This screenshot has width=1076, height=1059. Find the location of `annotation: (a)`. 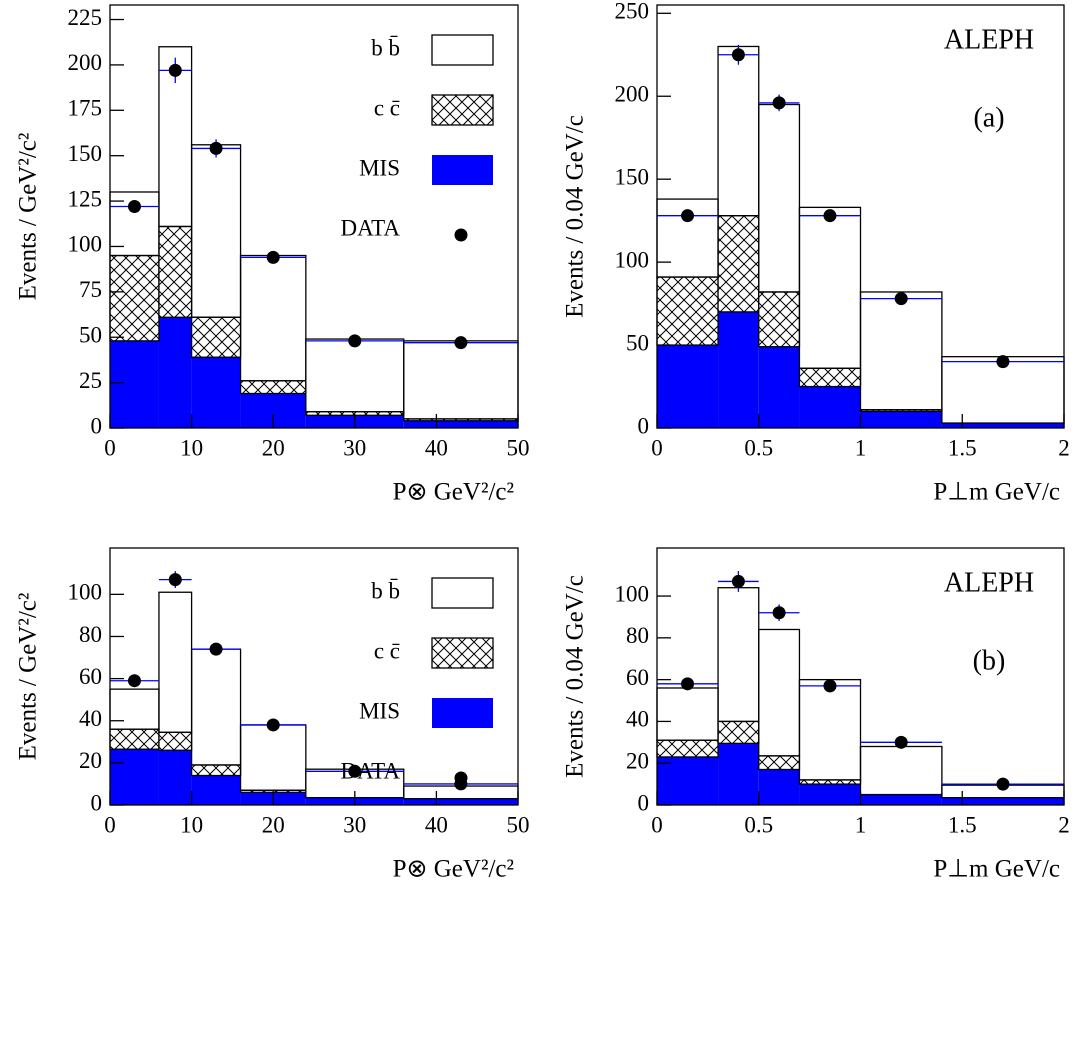

annotation: (a) is located at coordinates (988, 117).